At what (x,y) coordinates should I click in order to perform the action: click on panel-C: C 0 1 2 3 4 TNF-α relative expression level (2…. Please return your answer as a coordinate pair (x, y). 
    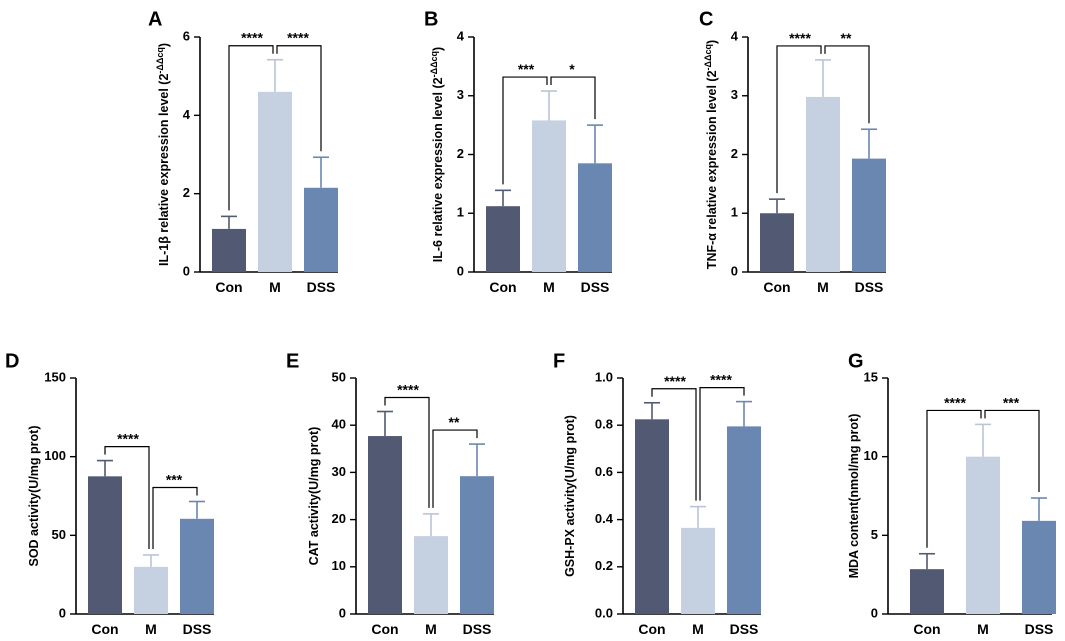
    Looking at the image, I should click on (792, 151).